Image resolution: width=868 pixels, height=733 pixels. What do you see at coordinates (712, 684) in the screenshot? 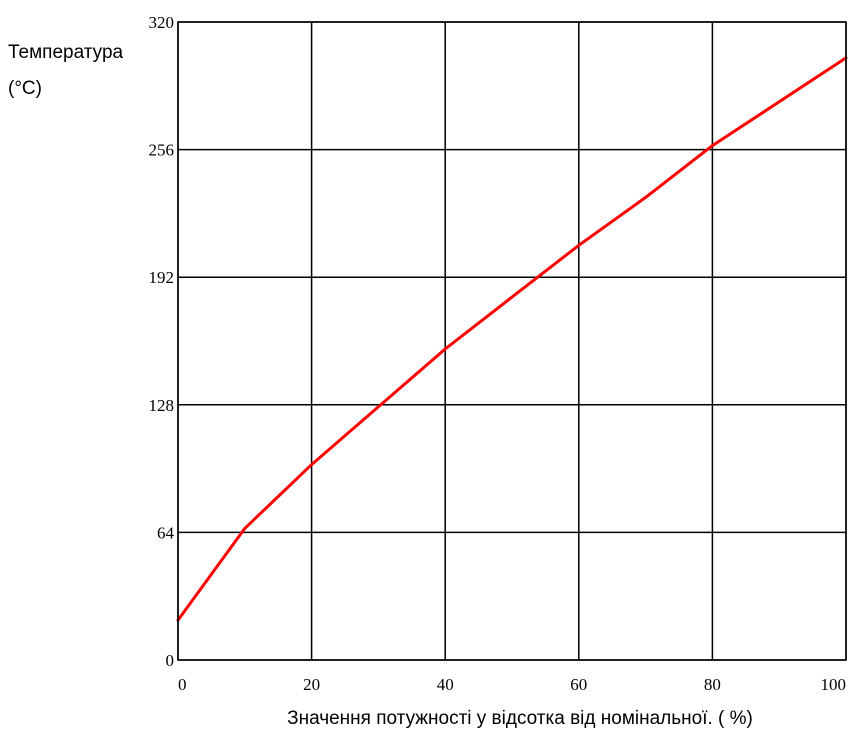
I see `x-tick-label: 80` at bounding box center [712, 684].